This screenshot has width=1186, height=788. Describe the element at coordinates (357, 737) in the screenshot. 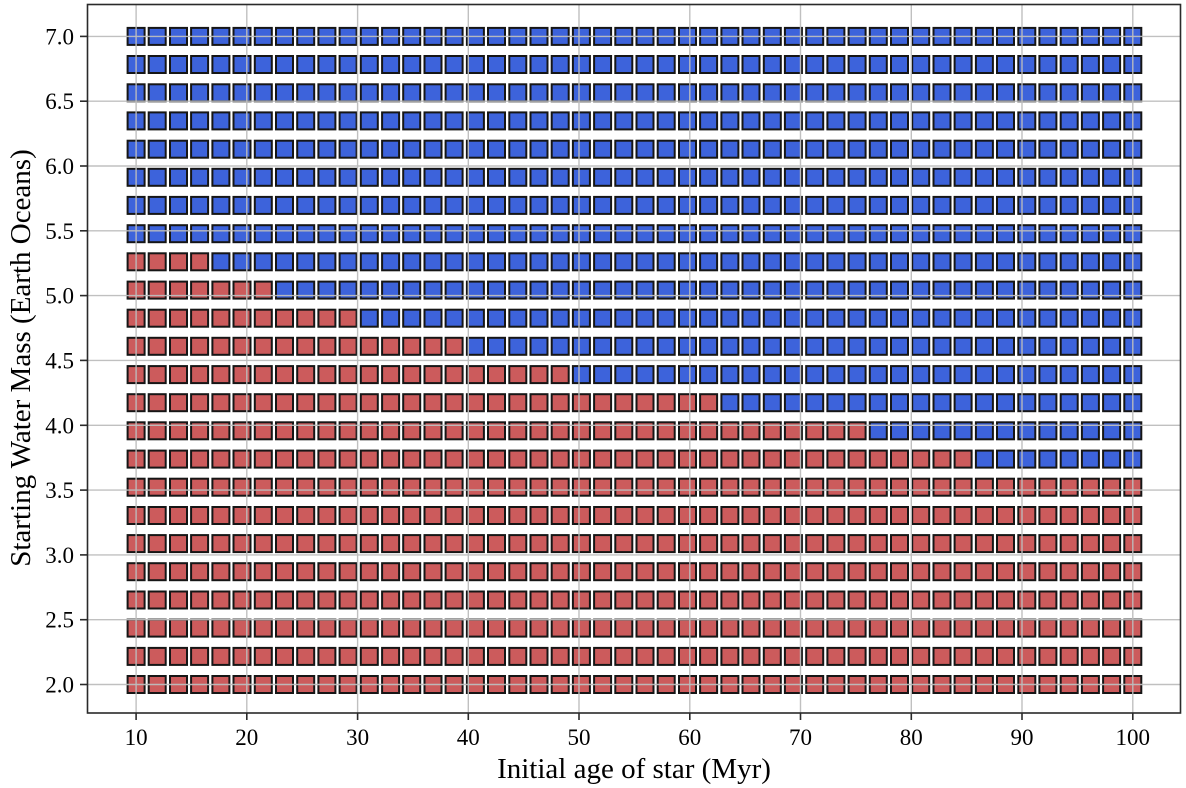

I see `x-tick-label: 30` at that location.